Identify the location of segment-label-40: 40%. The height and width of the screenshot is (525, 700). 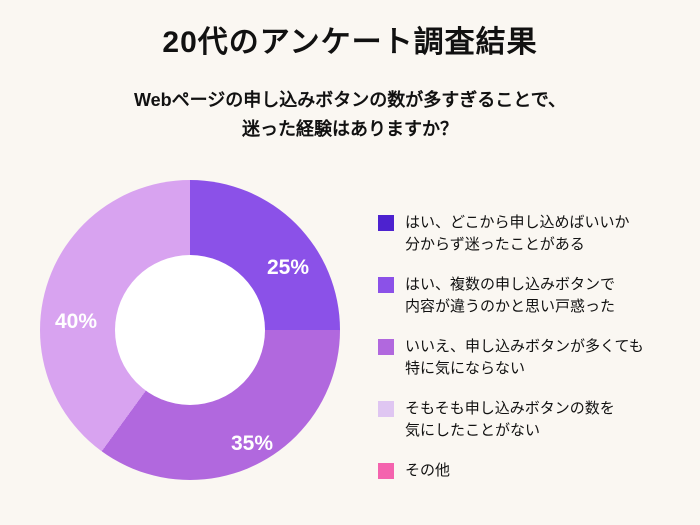
(76, 321).